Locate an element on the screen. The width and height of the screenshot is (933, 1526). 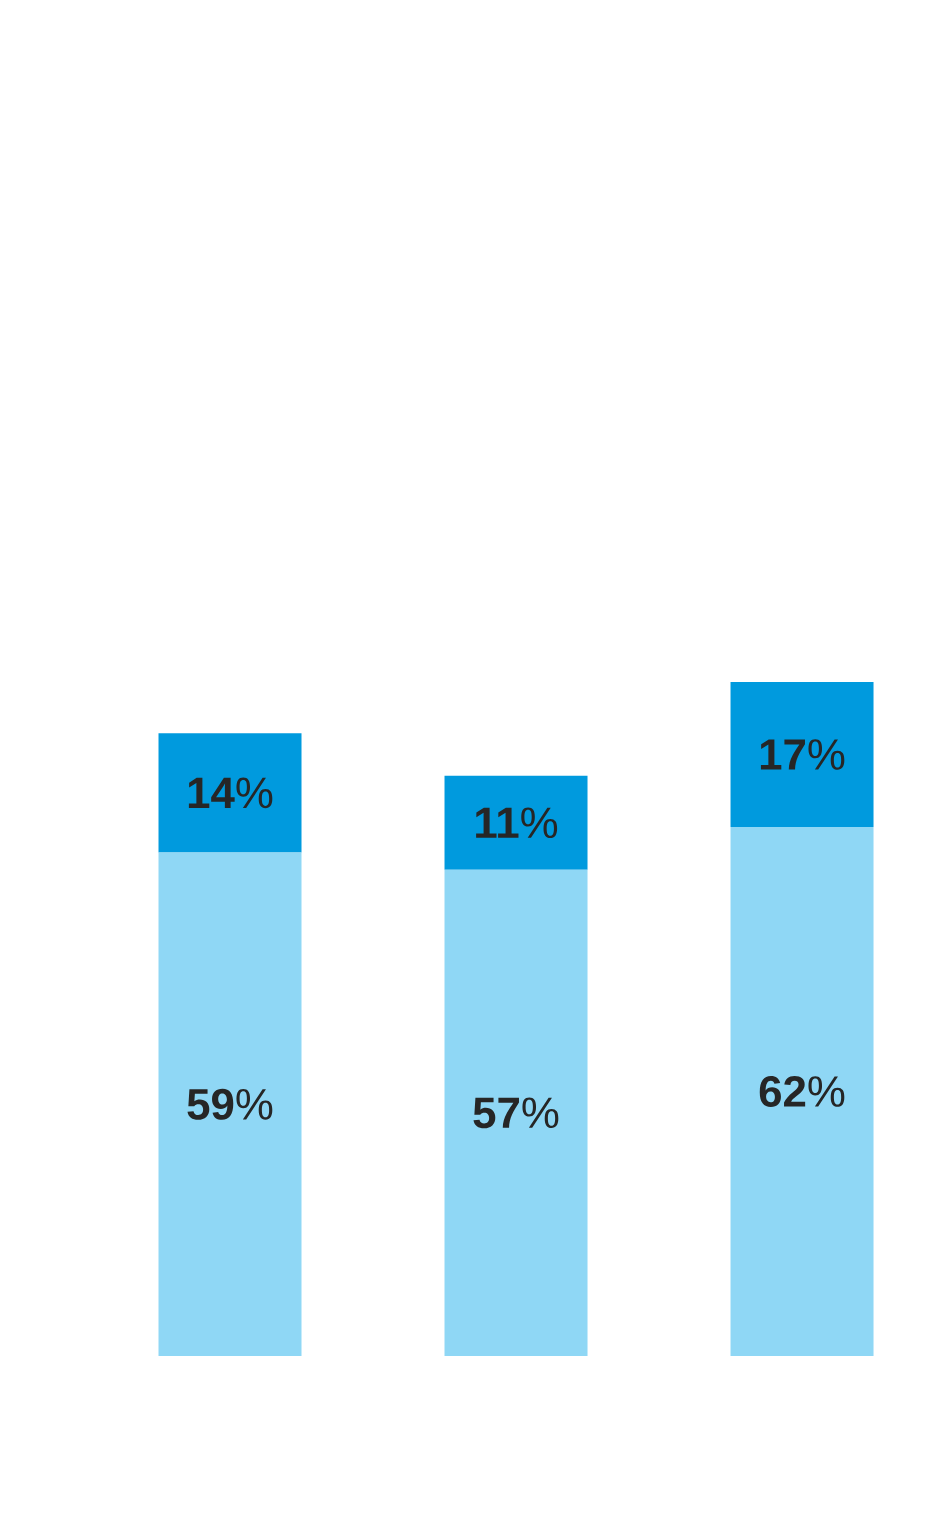
data-label: 14% is located at coordinates (230, 793).